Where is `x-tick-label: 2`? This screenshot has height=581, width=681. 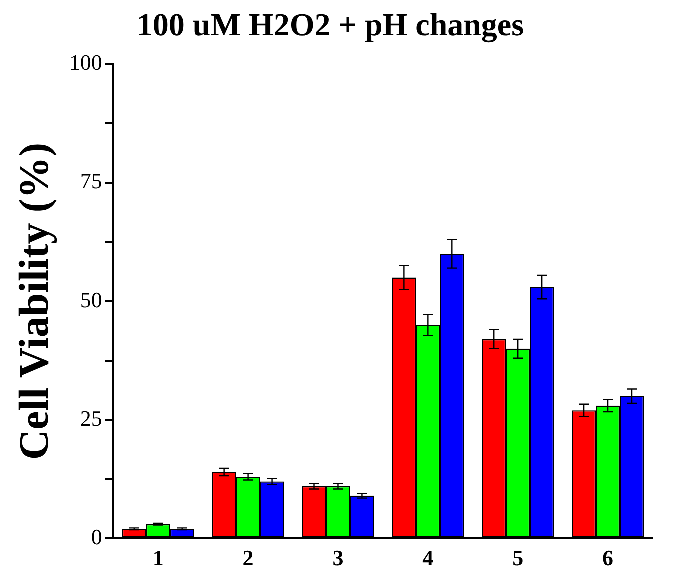
x-tick-label: 2 is located at coordinates (248, 557).